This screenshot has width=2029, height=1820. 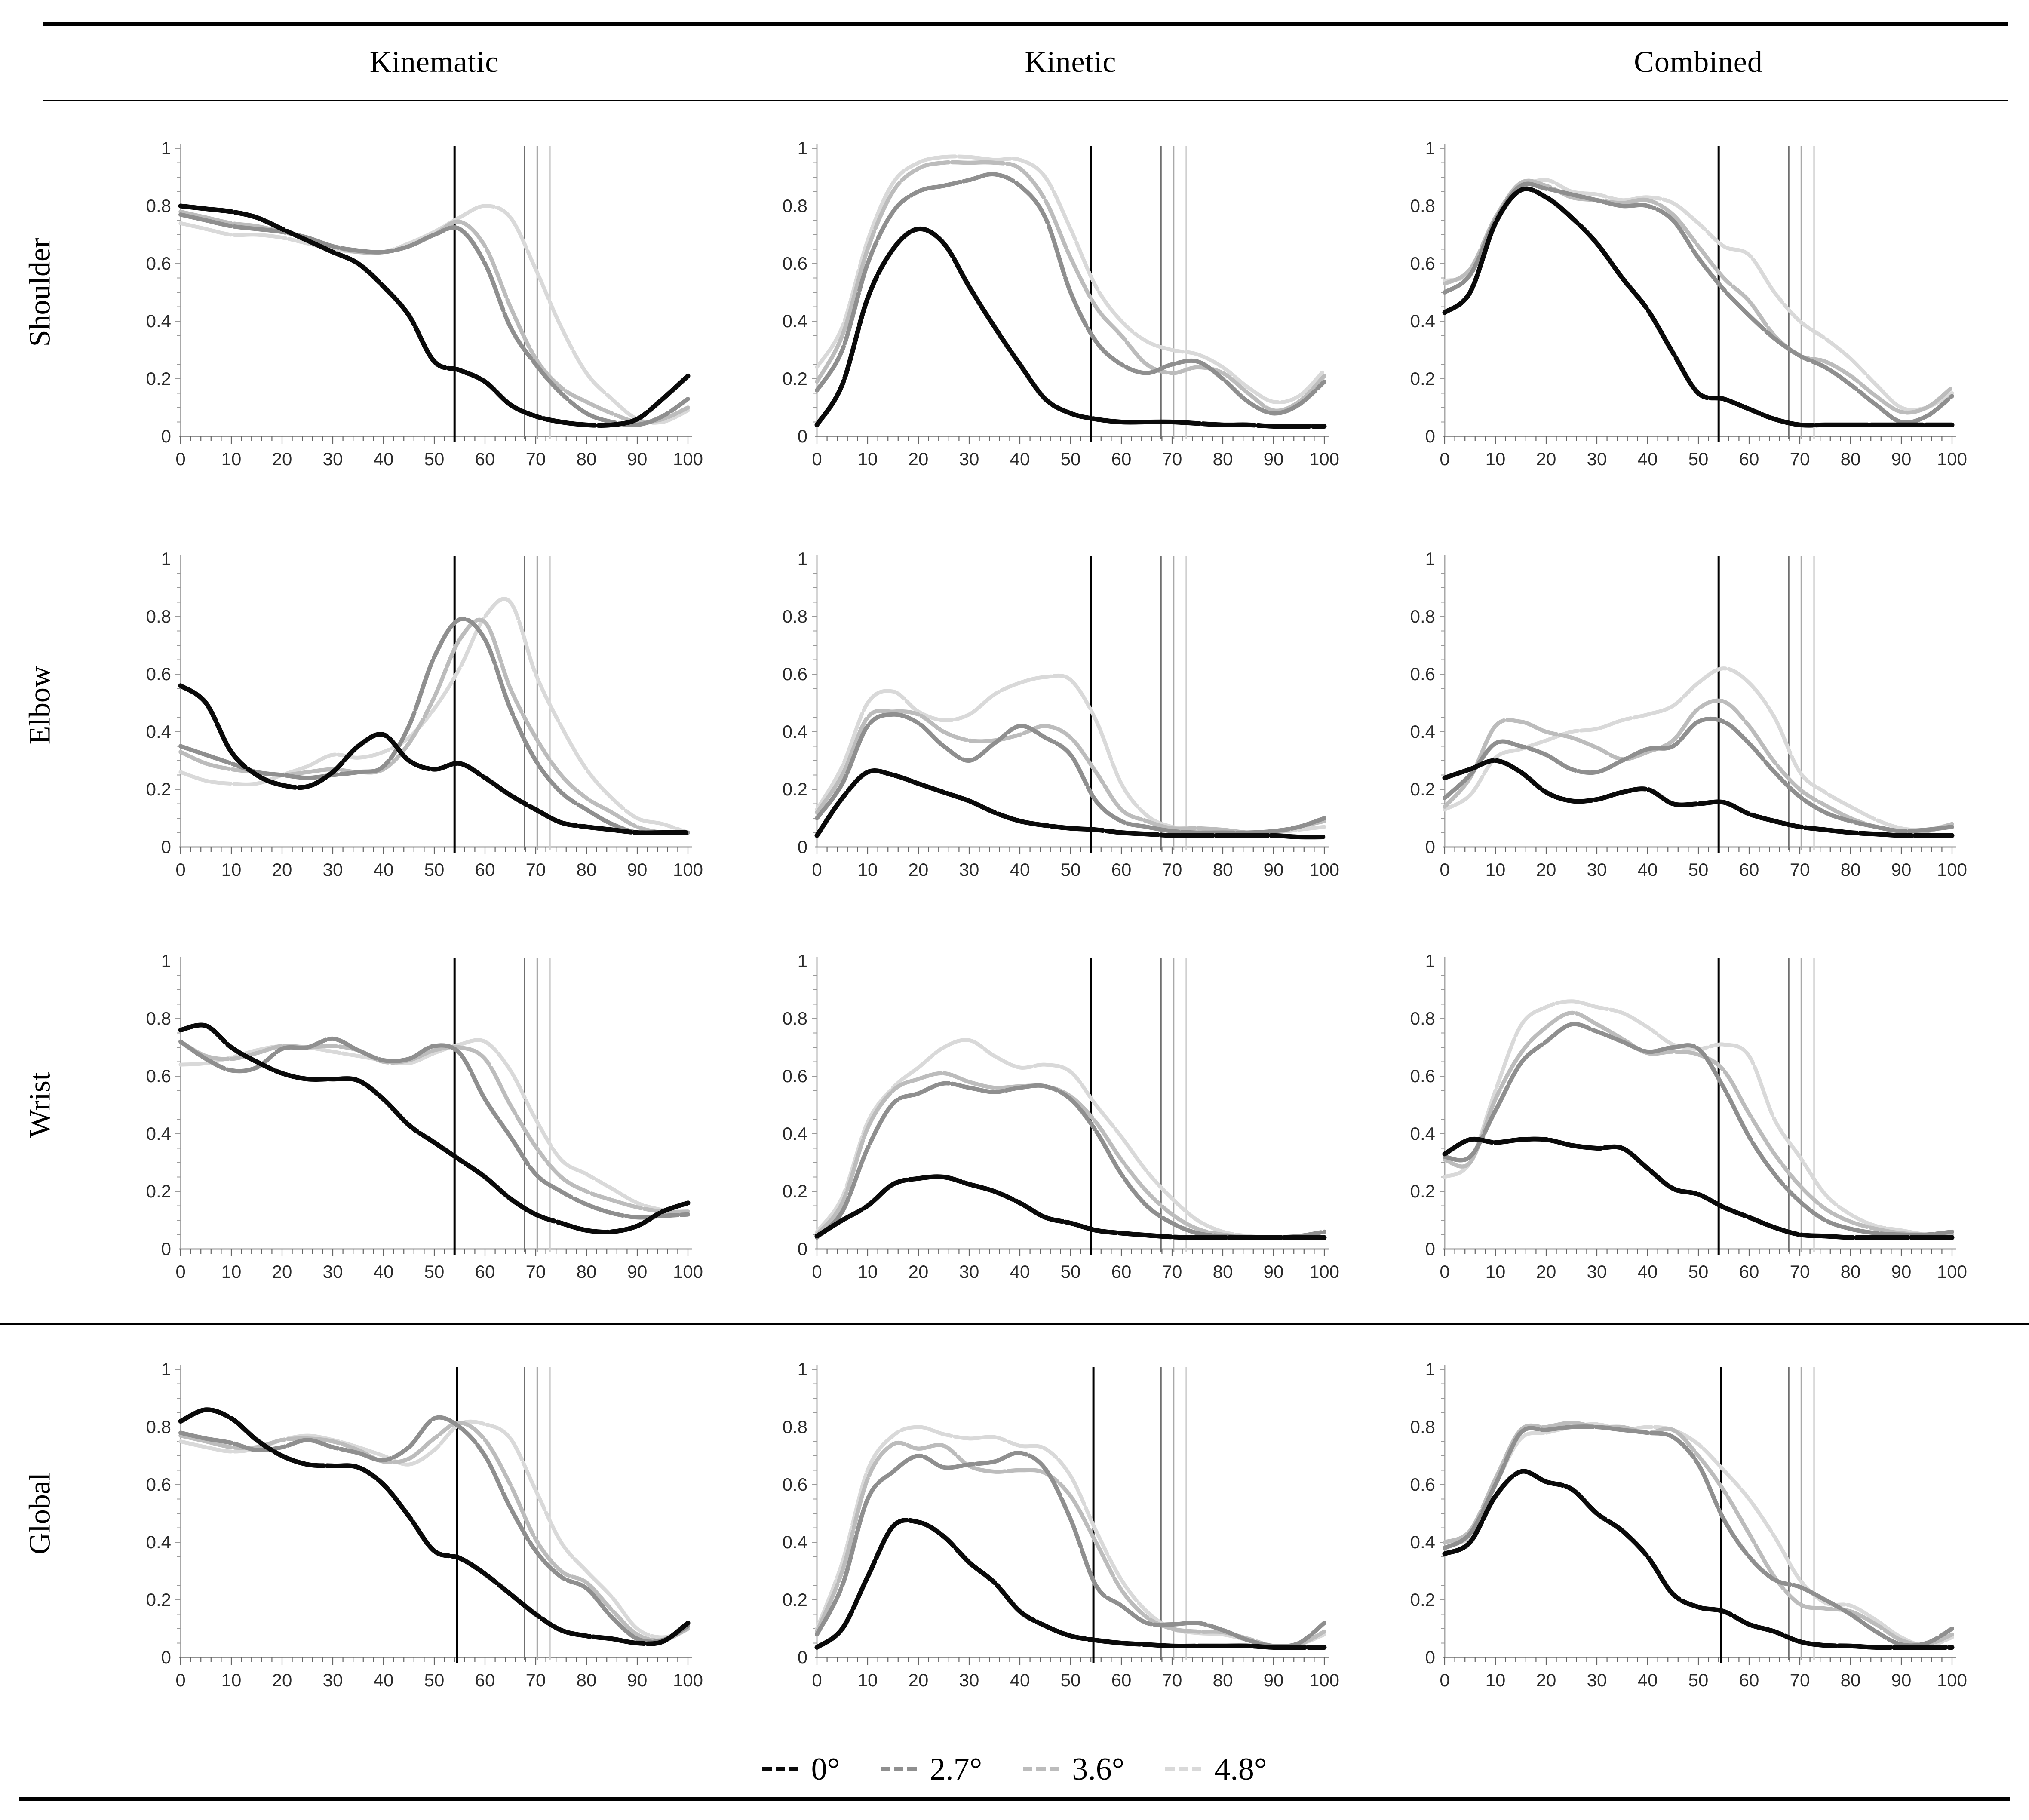 What do you see at coordinates (1025, 24) in the screenshot?
I see `top-rule` at bounding box center [1025, 24].